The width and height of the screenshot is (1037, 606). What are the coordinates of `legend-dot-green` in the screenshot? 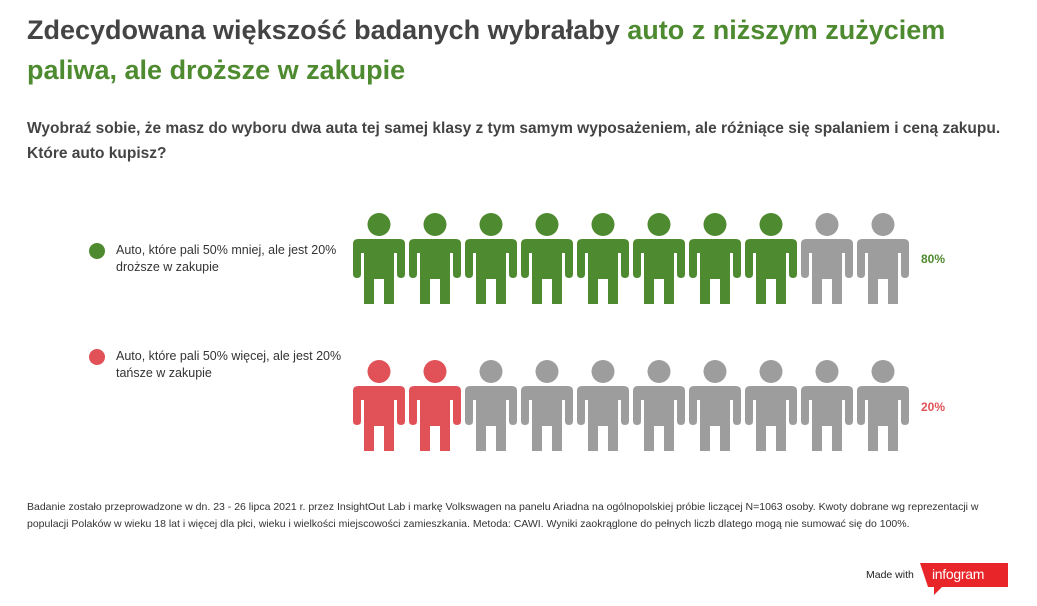 It's located at (97, 251).